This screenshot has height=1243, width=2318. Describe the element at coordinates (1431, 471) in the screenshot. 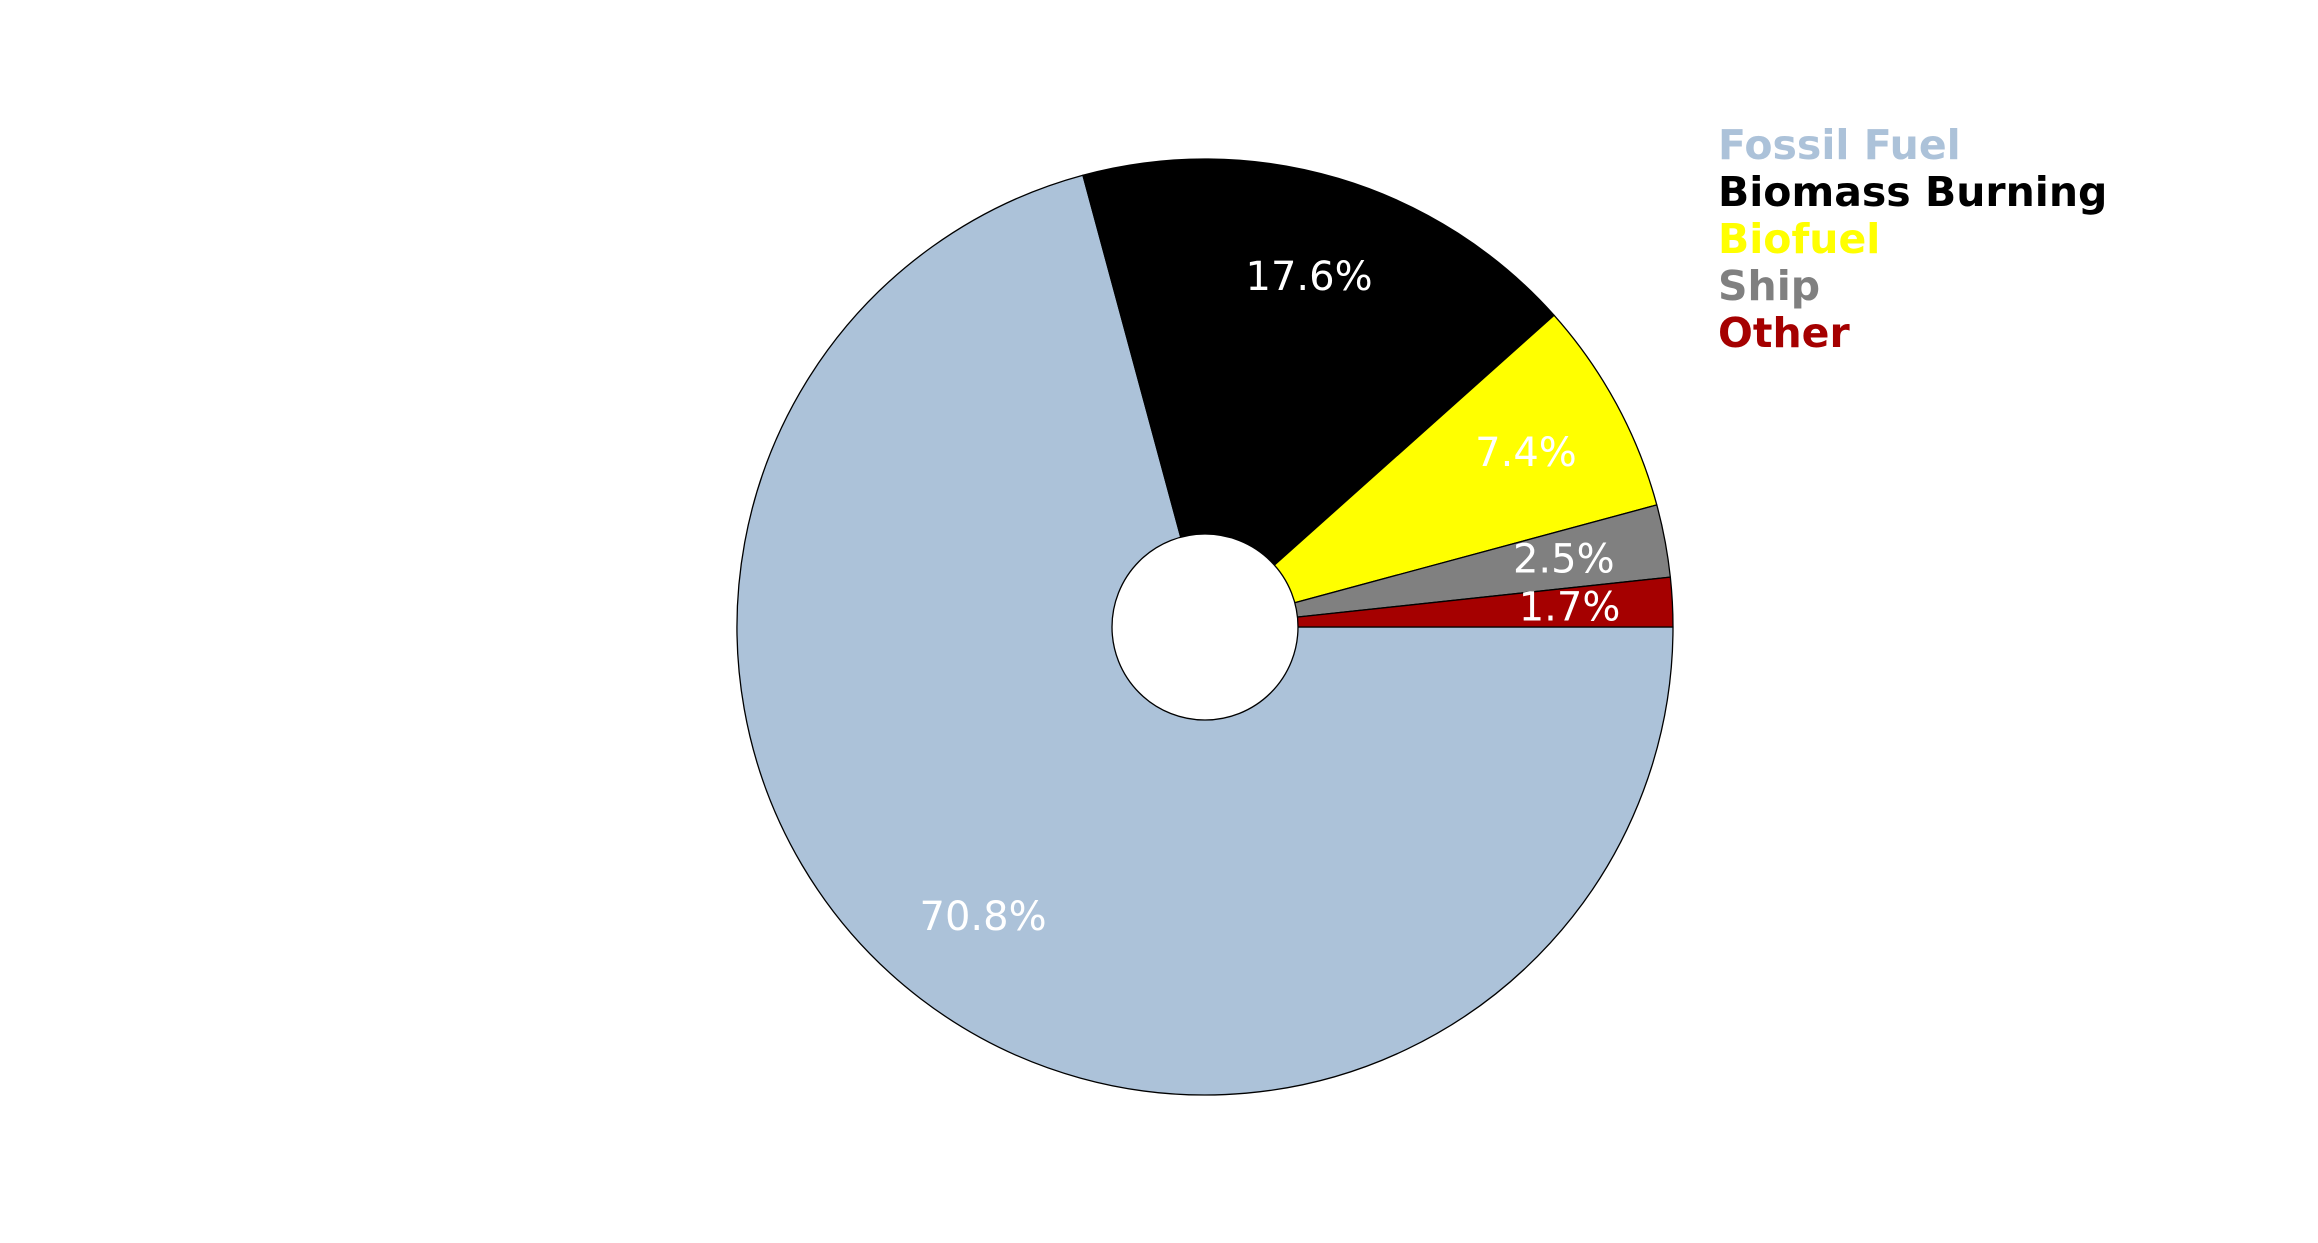

I see `pie-slice-biofuel` at that location.